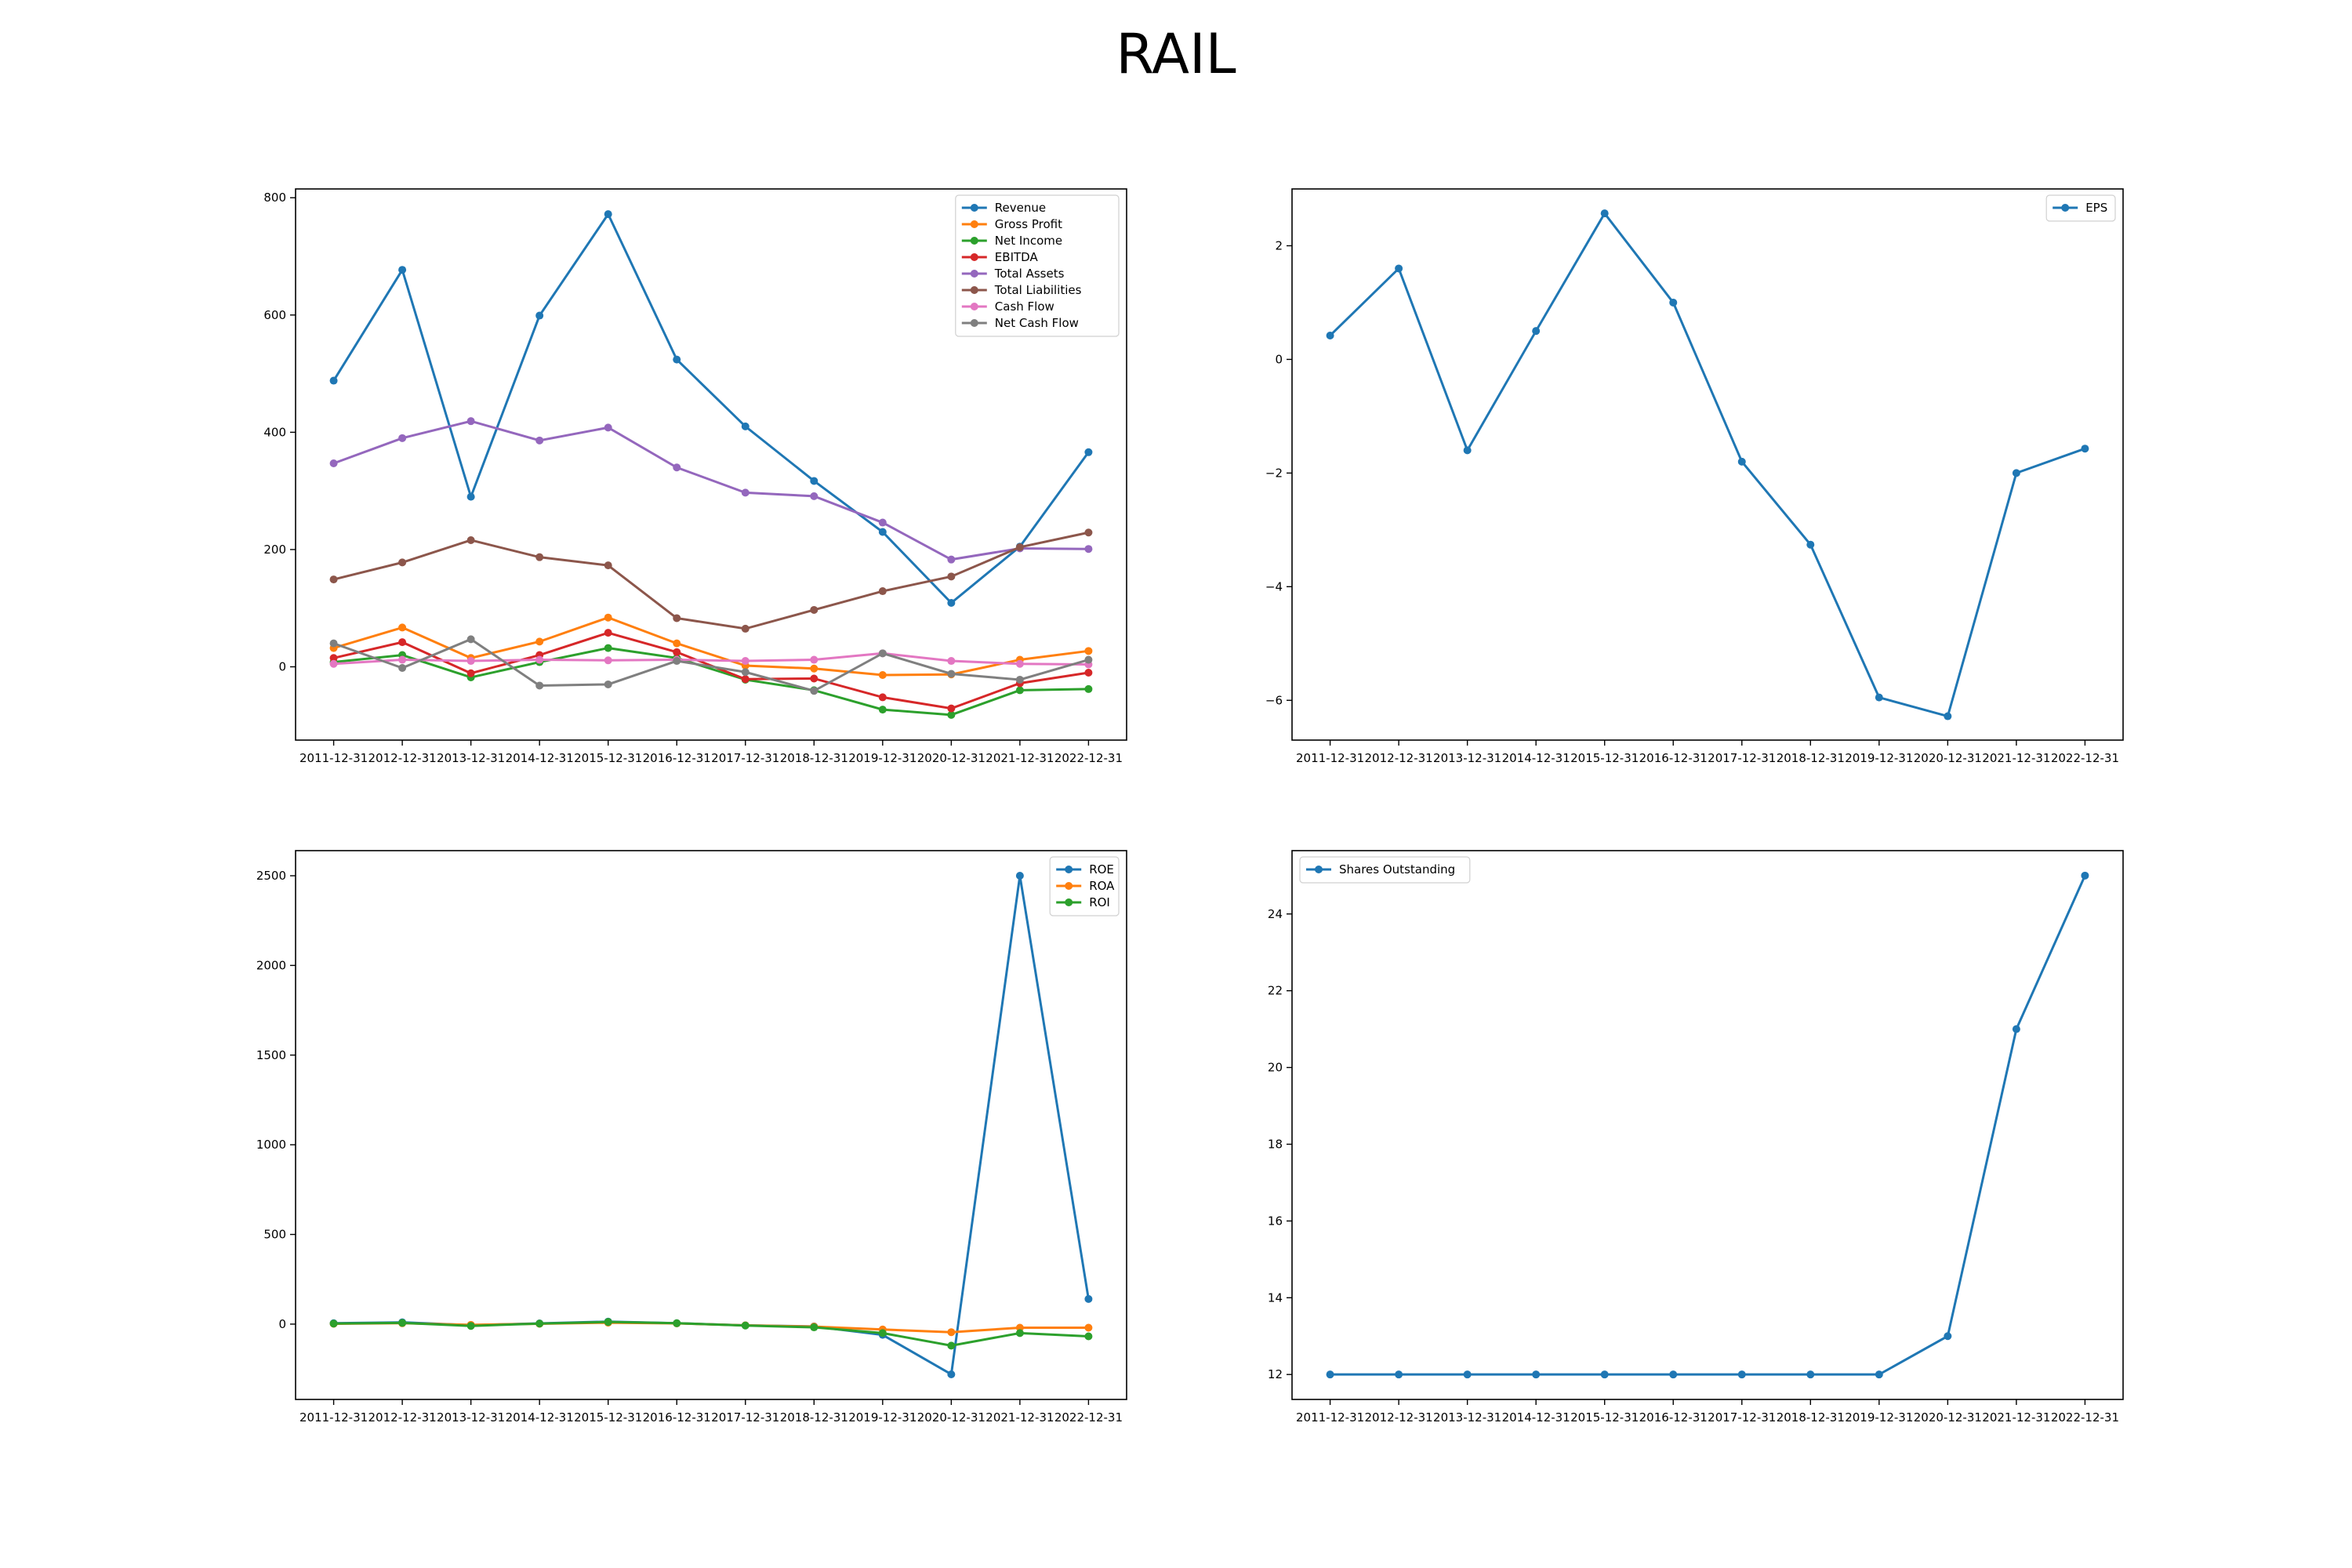 The image size is (2352, 1568). I want to click on x-tick-label: 2020-12-31, so click(951, 1417).